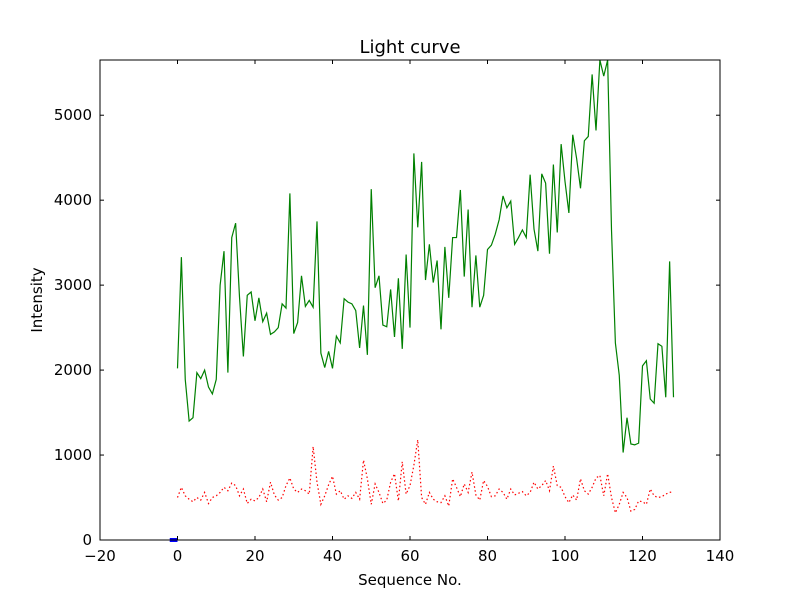 The image size is (800, 600). Describe the element at coordinates (73, 370) in the screenshot. I see `y-tick-label: 2000` at that location.